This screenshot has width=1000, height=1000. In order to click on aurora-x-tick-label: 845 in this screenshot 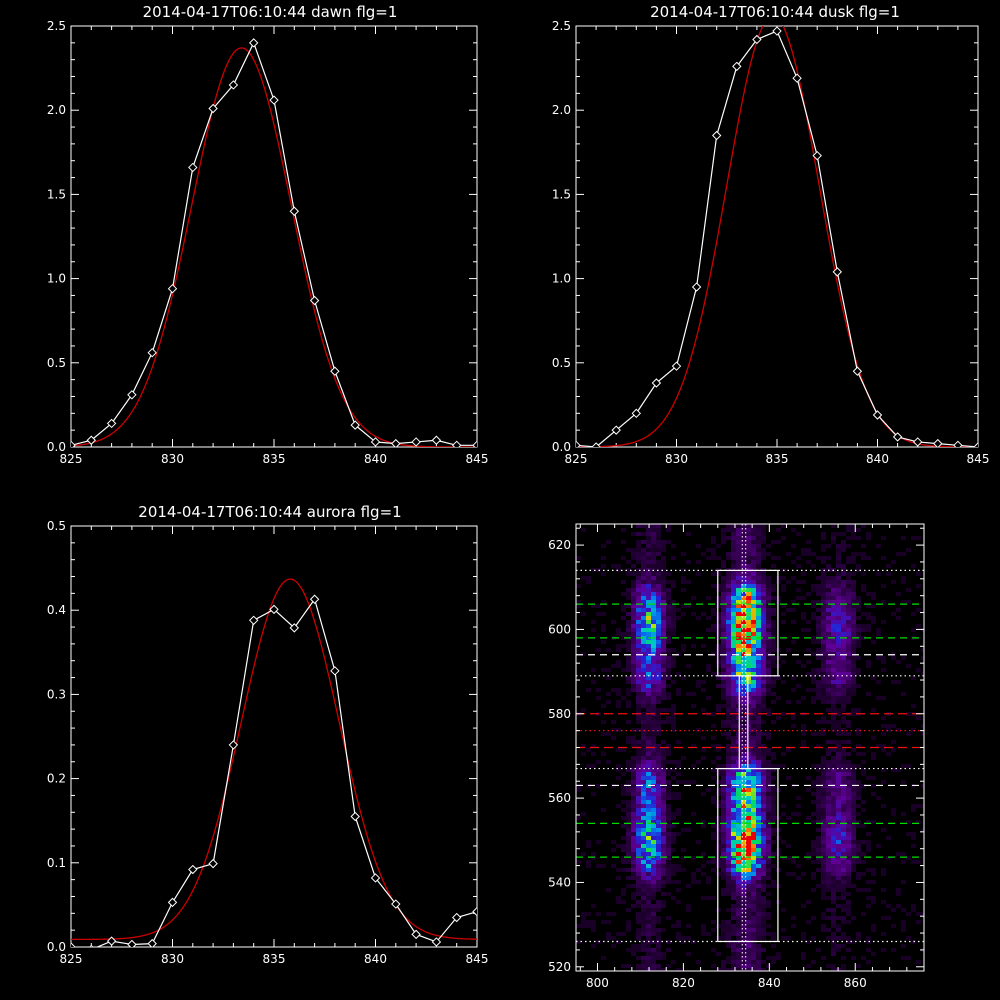, I will do `click(477, 959)`.